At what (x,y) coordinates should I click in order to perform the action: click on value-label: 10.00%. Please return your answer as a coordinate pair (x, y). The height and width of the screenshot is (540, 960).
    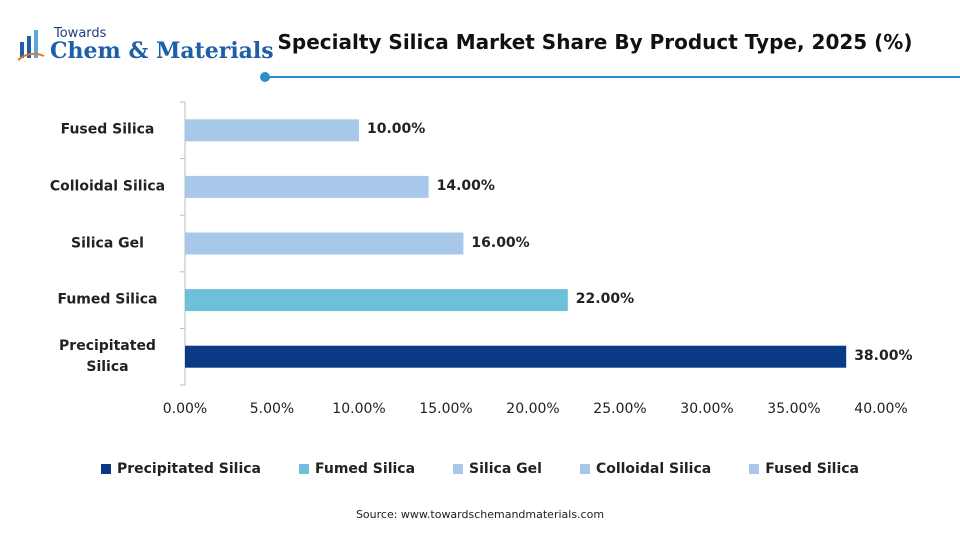
    Looking at the image, I should click on (396, 129).